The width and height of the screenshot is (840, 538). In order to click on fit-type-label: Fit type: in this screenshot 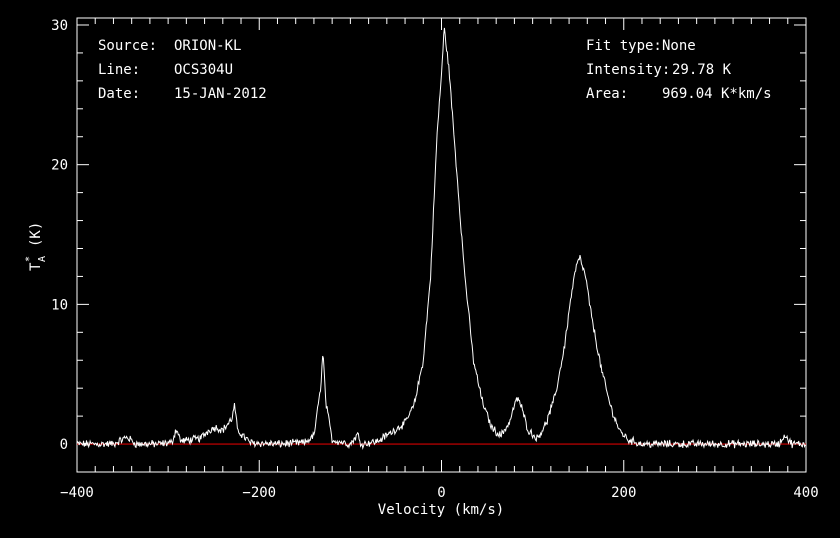, I will do `click(624, 46)`.